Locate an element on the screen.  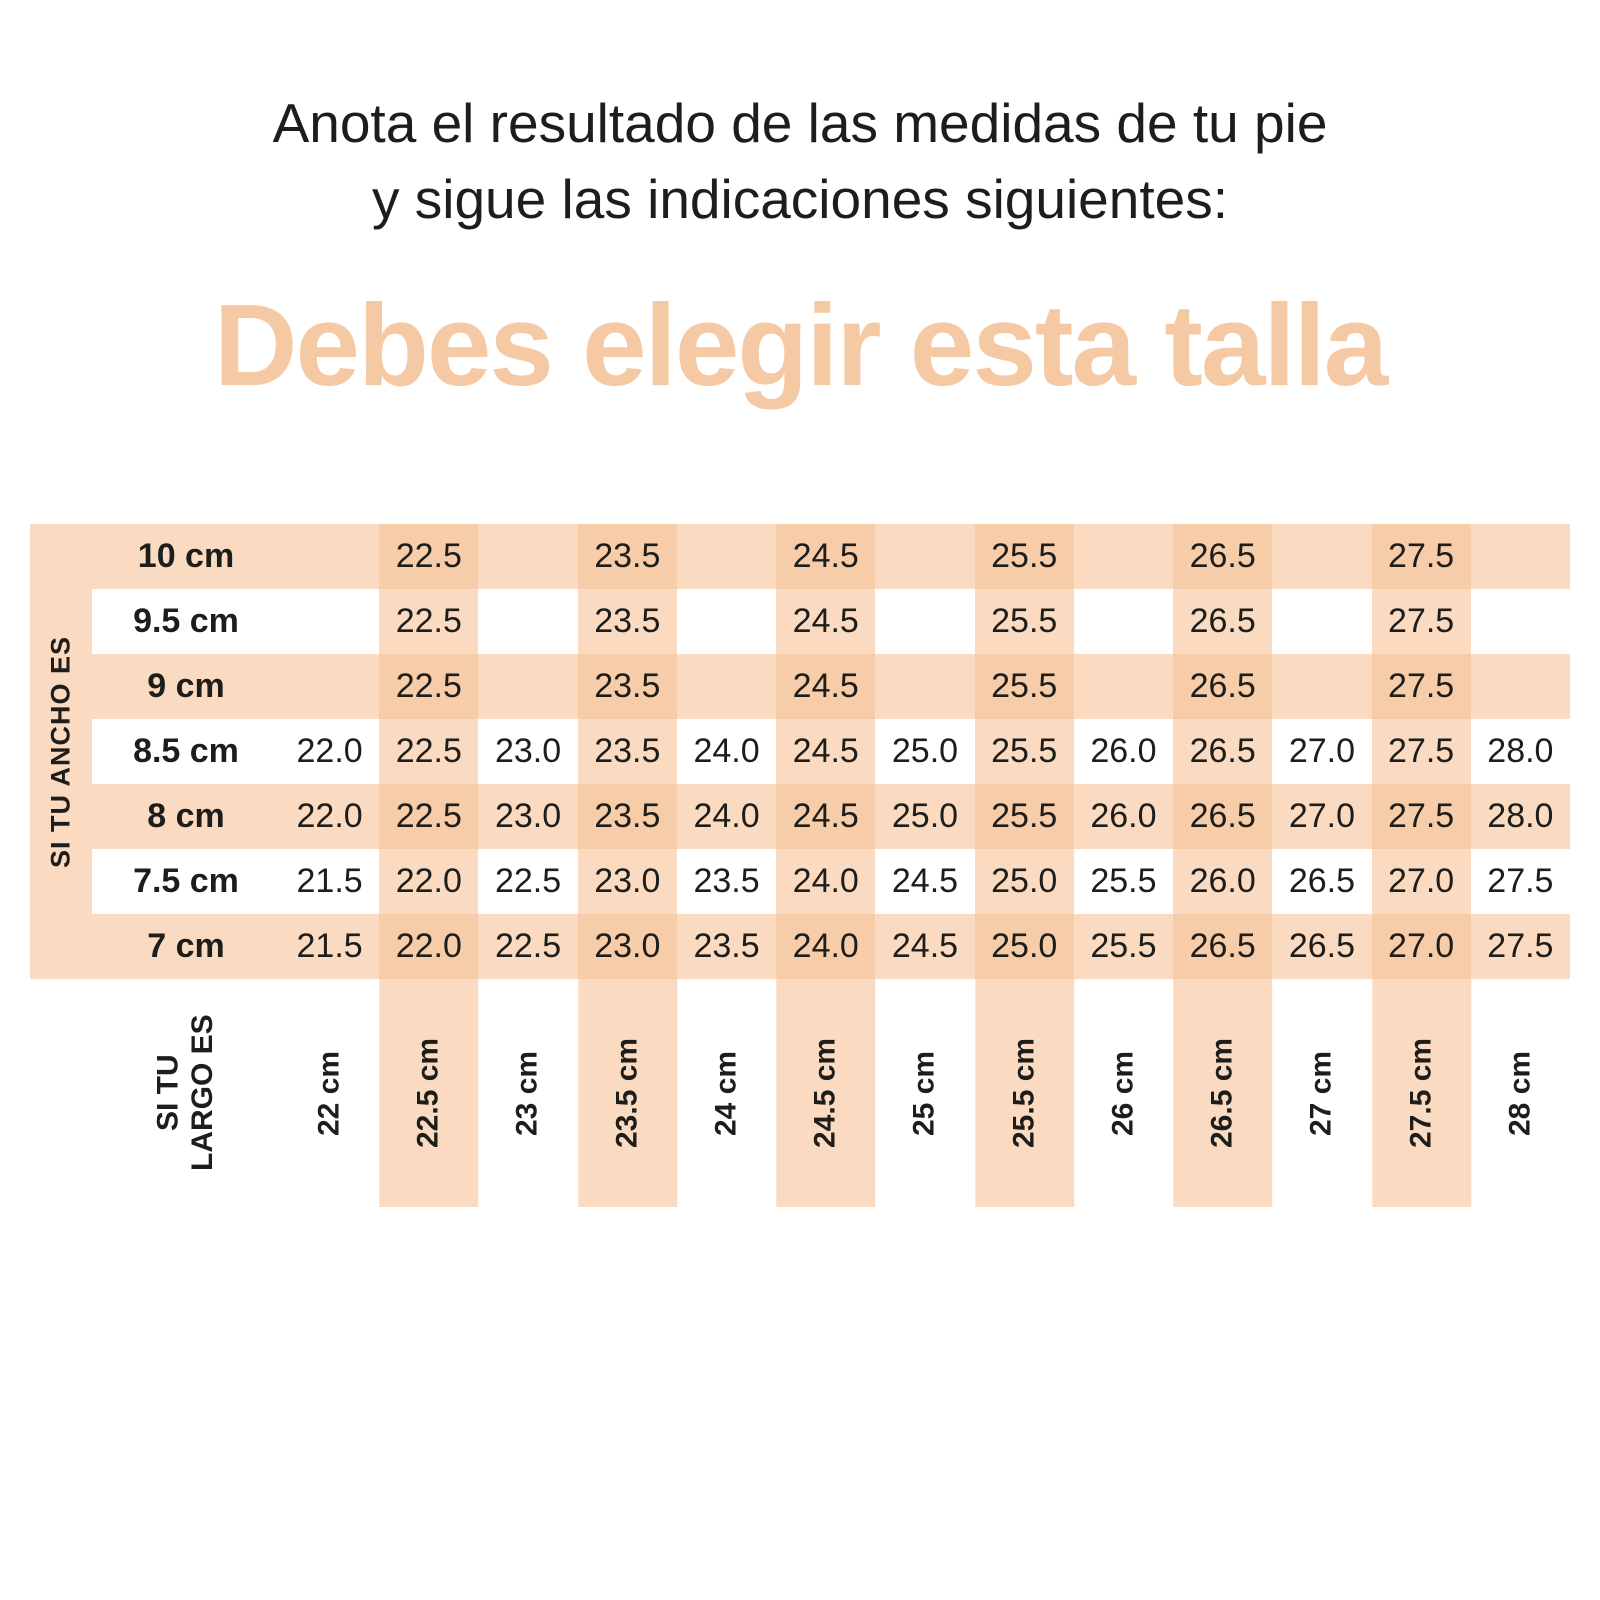
column-header-length: 22.5 cm is located at coordinates (429, 1092).